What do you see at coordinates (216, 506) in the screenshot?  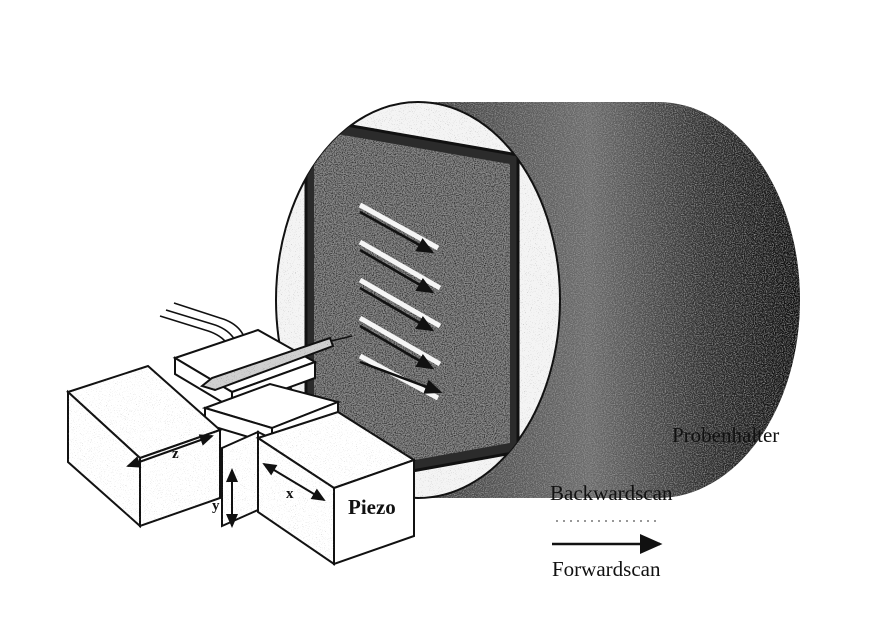 I see `axis-label-y: y` at bounding box center [216, 506].